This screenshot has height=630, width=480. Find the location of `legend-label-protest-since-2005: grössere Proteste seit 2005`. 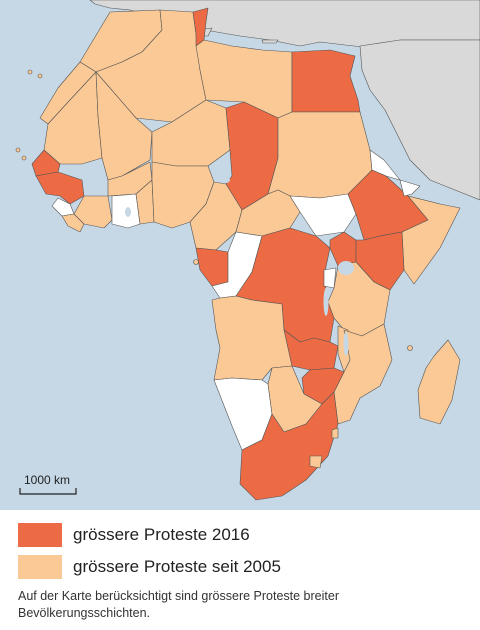

legend-label-protest-since-2005: grössere Proteste seit 2005 is located at coordinates (177, 566).